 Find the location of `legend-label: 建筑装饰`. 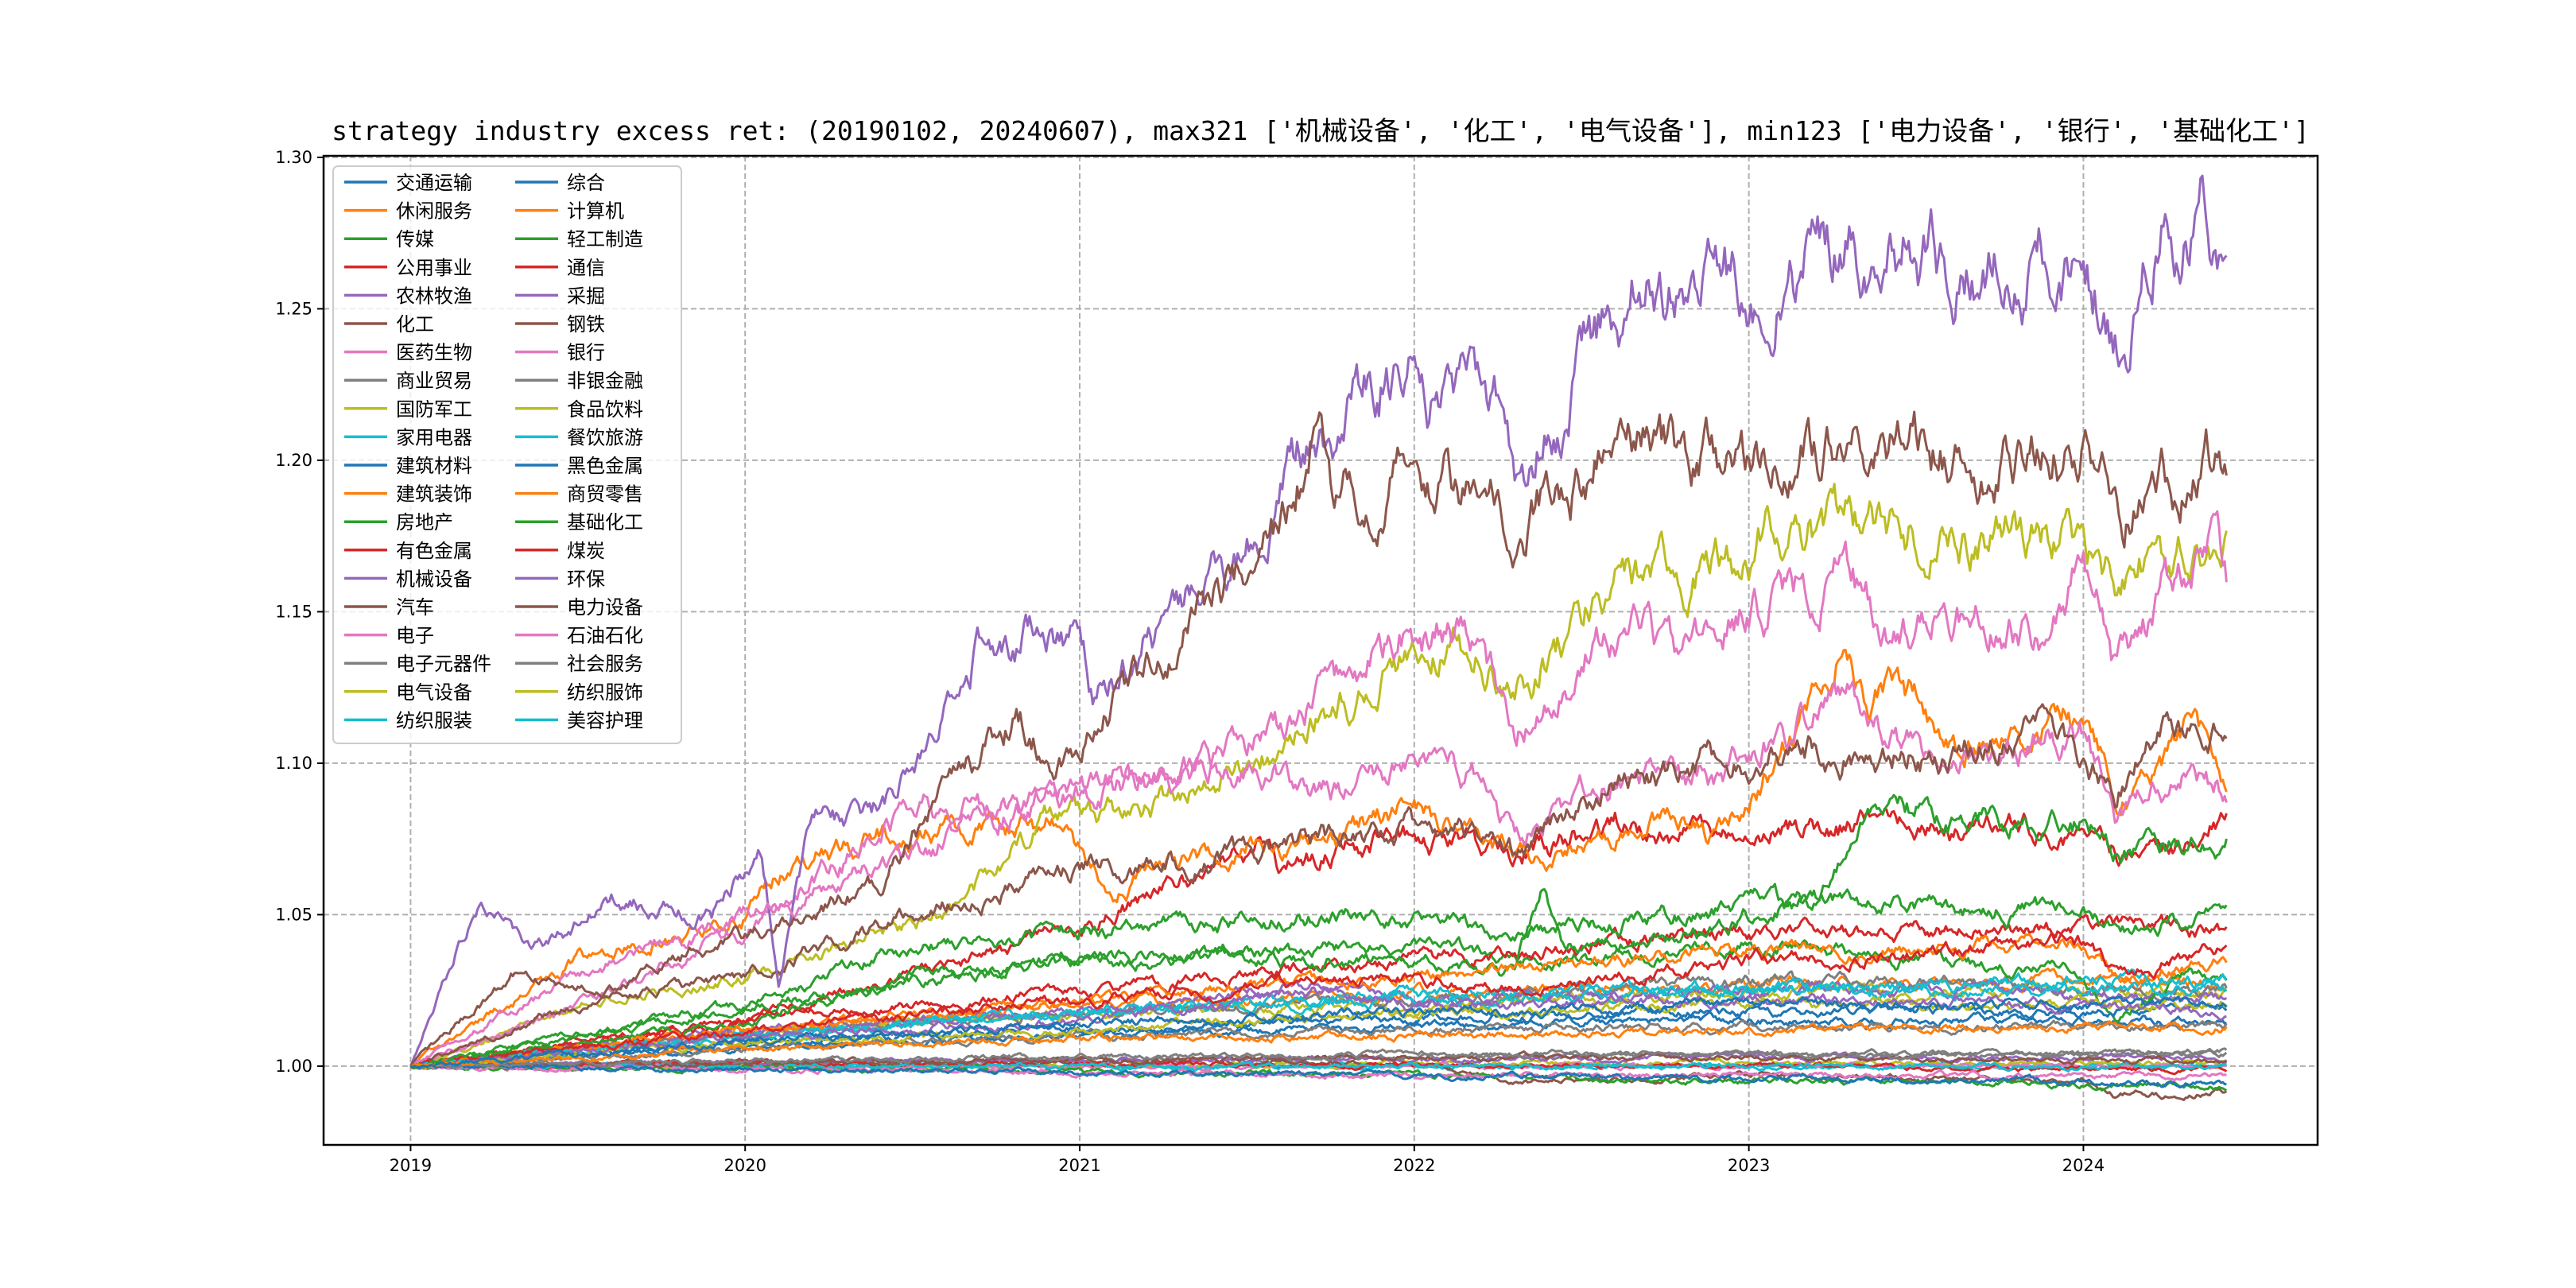

legend-label: 建筑装饰 is located at coordinates (434, 495).